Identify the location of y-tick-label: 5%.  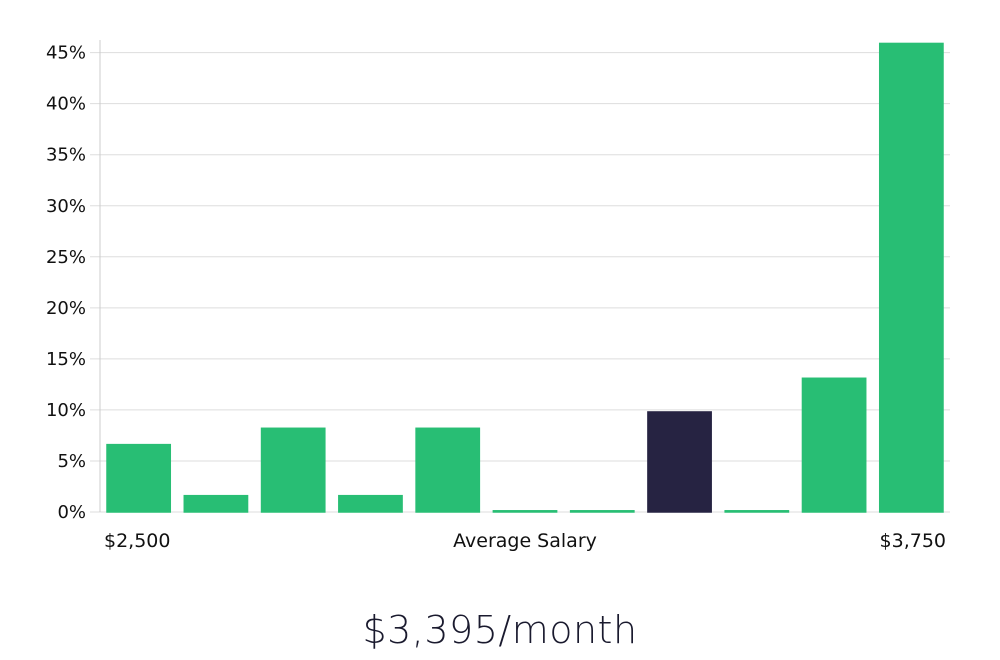
(71, 461).